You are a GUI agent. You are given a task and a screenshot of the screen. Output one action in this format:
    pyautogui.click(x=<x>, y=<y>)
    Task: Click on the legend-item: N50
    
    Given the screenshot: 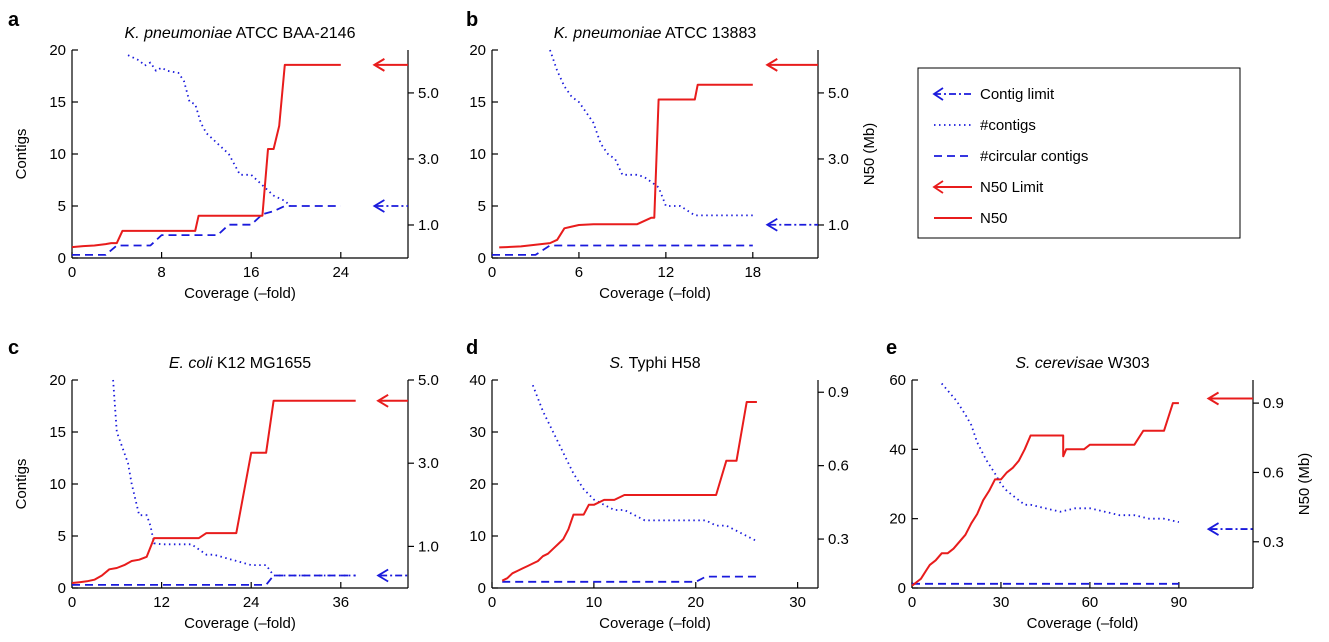 What is the action you would take?
    pyautogui.click(x=971, y=218)
    